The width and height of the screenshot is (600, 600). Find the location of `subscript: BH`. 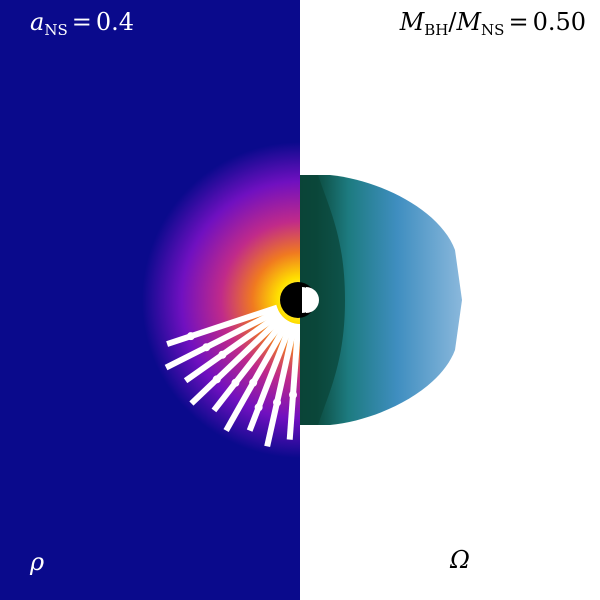

subscript: BH is located at coordinates (436, 30).